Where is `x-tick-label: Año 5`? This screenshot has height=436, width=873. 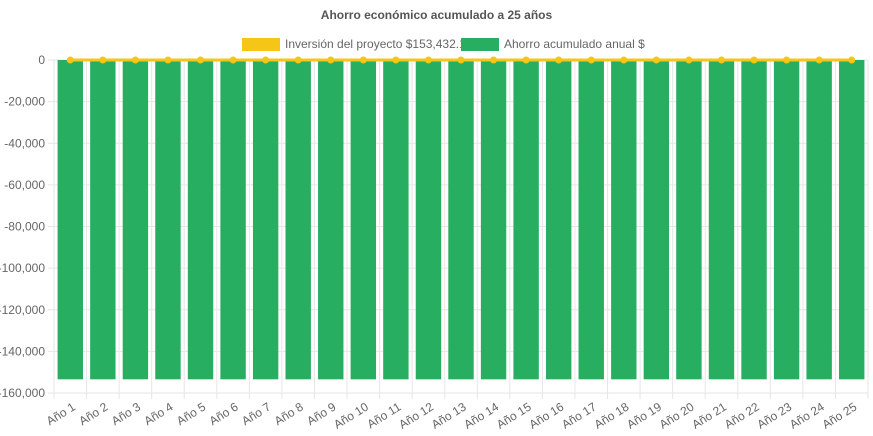
x-tick-label: Año 5 is located at coordinates (191, 413).